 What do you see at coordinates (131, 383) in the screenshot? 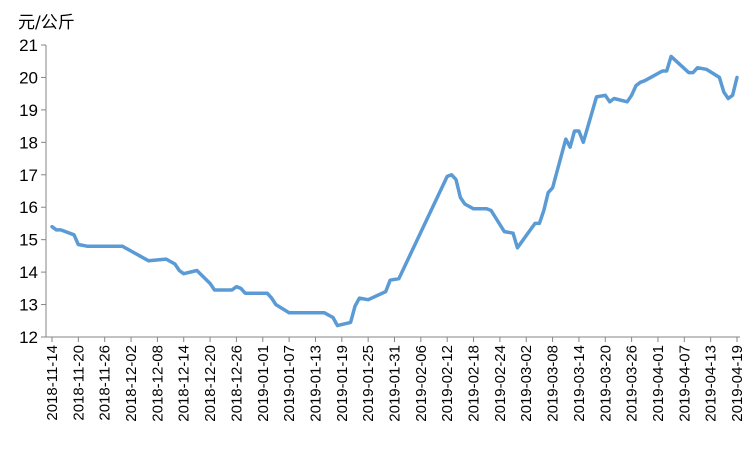
I see `x-tick-label: 2018-12-02` at bounding box center [131, 383].